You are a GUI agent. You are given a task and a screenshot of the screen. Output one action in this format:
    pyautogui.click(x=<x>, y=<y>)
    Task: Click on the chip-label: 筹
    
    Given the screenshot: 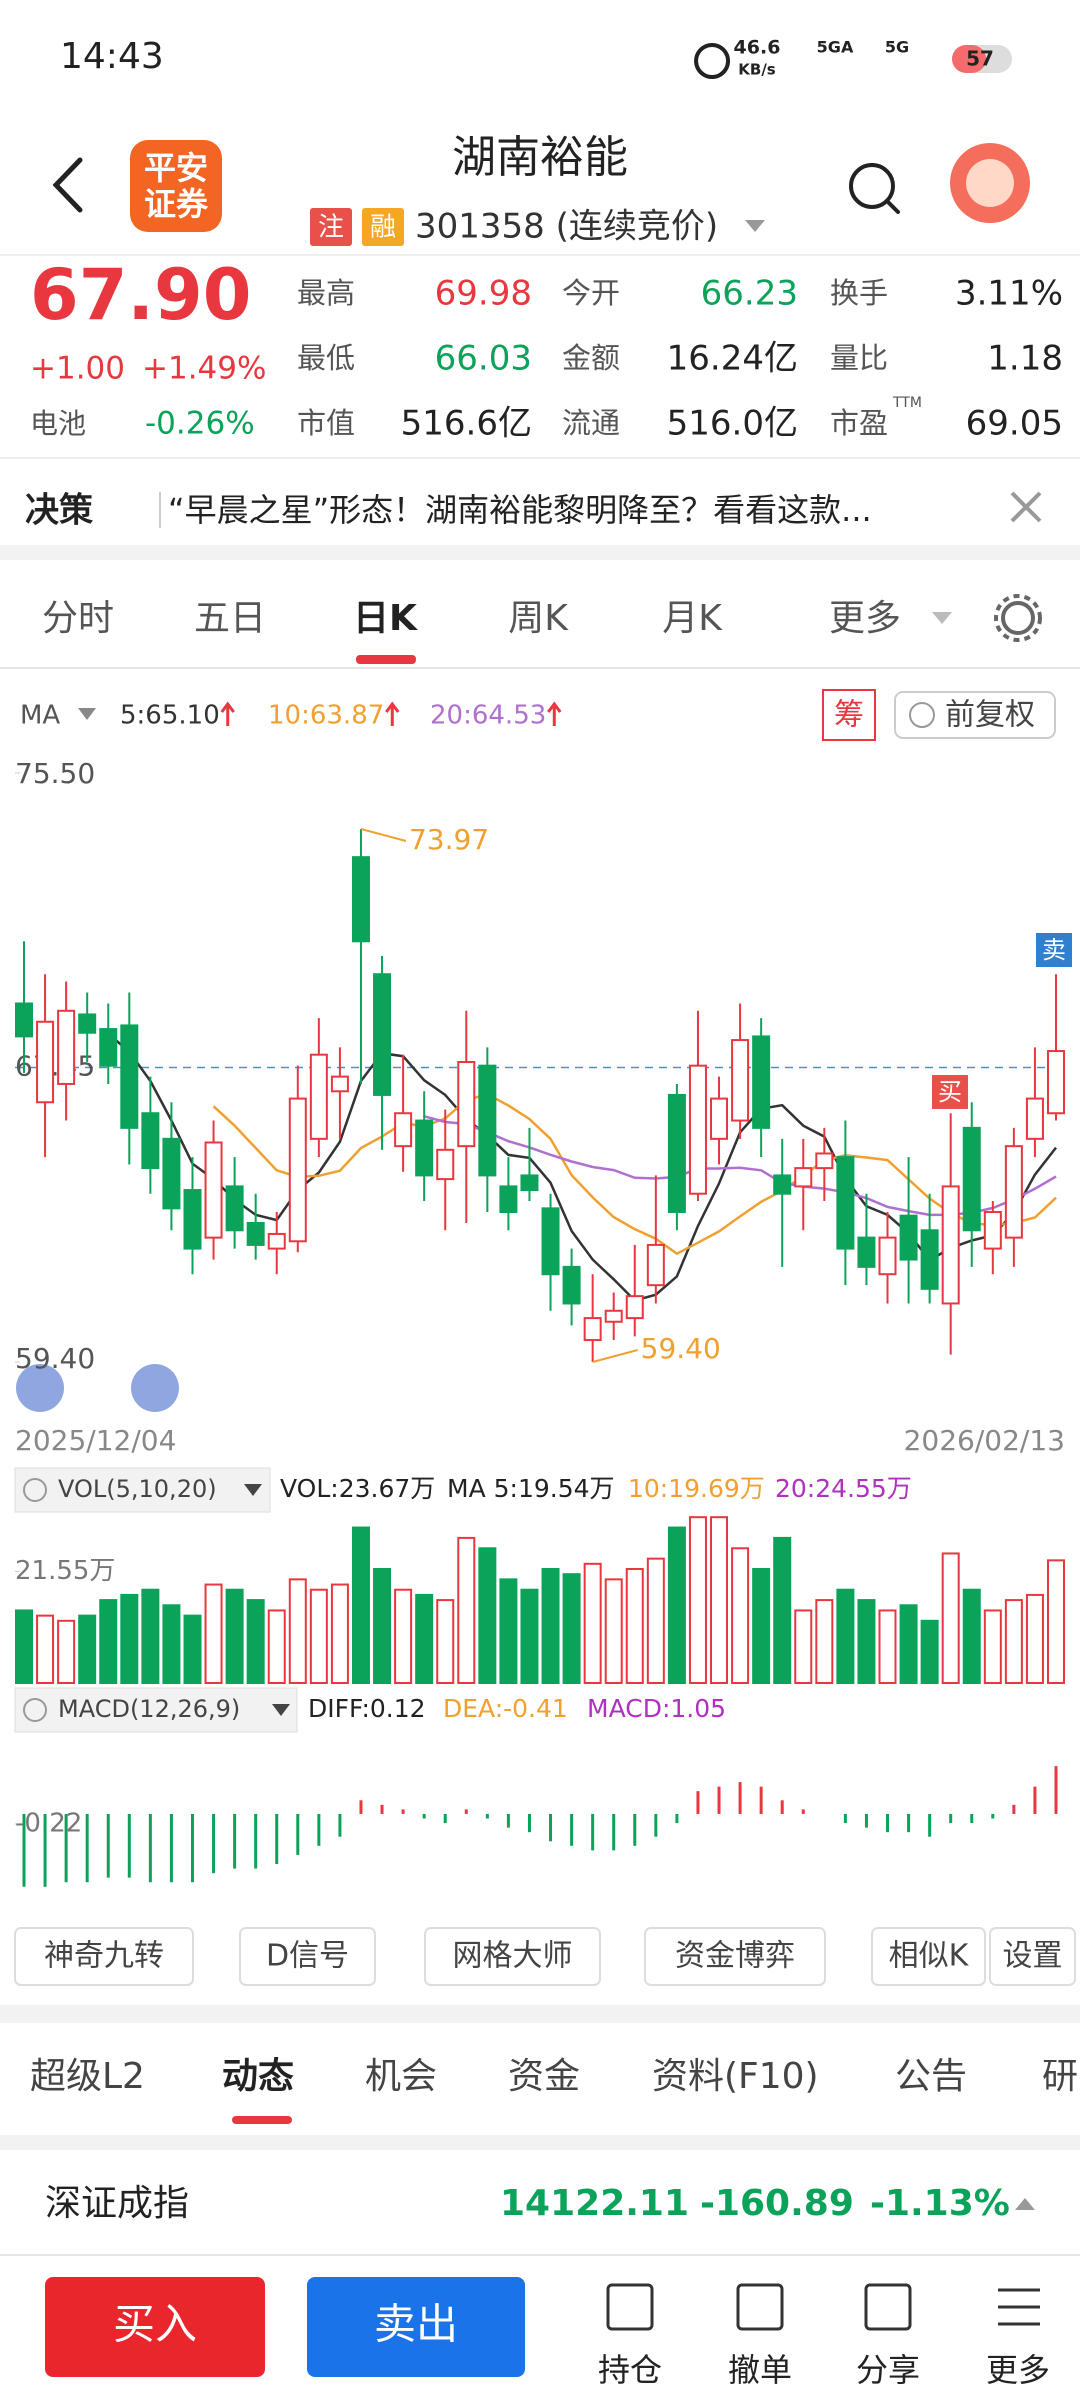 What is the action you would take?
    pyautogui.click(x=849, y=715)
    